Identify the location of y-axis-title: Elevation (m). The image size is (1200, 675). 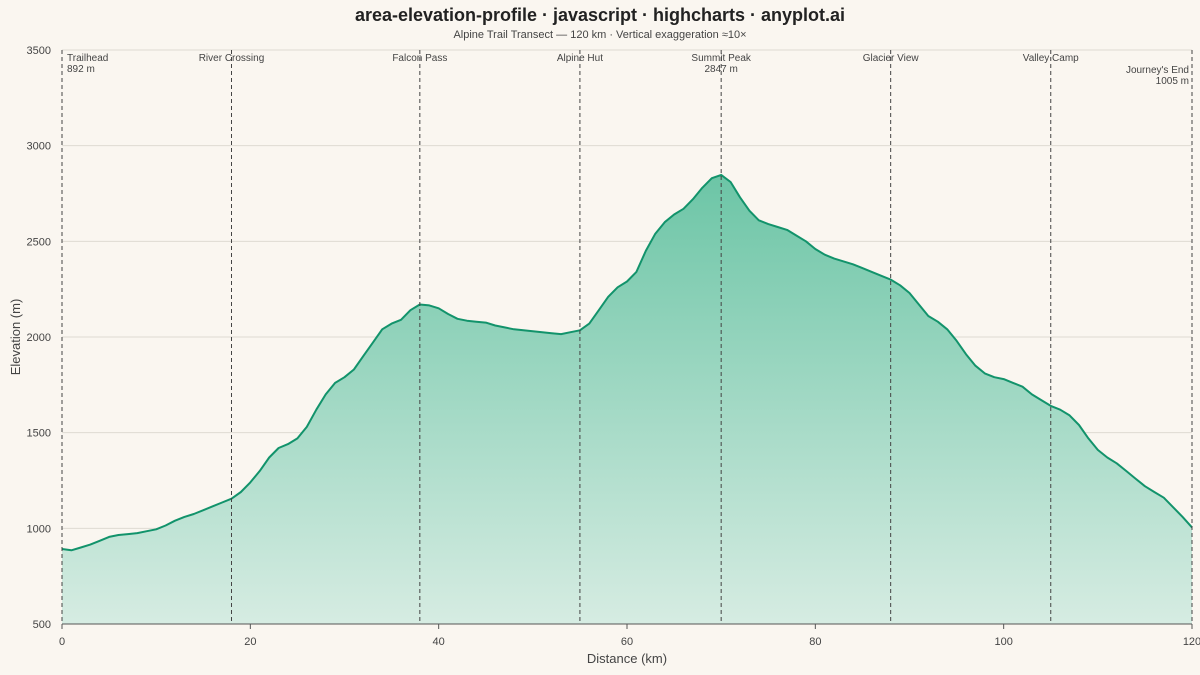
(15, 337).